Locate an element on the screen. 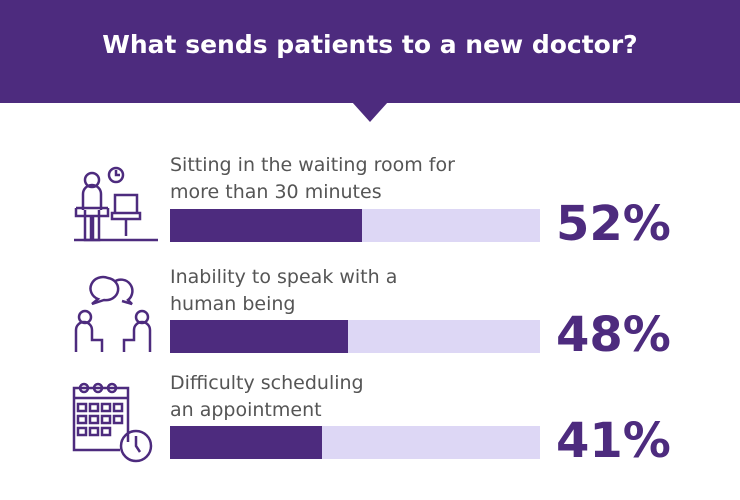  item-label: Inability to speak with a human being is located at coordinates (283, 291).